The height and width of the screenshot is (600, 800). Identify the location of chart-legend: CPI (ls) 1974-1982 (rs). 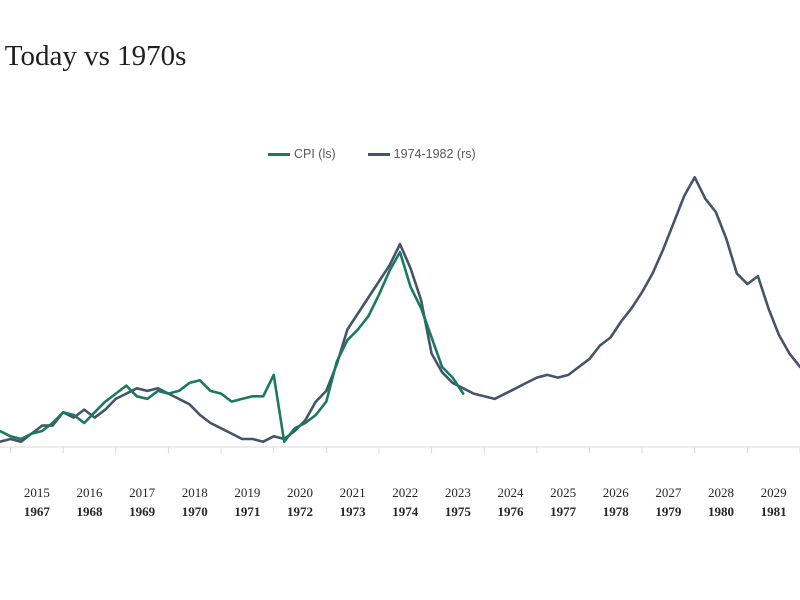
(388, 154).